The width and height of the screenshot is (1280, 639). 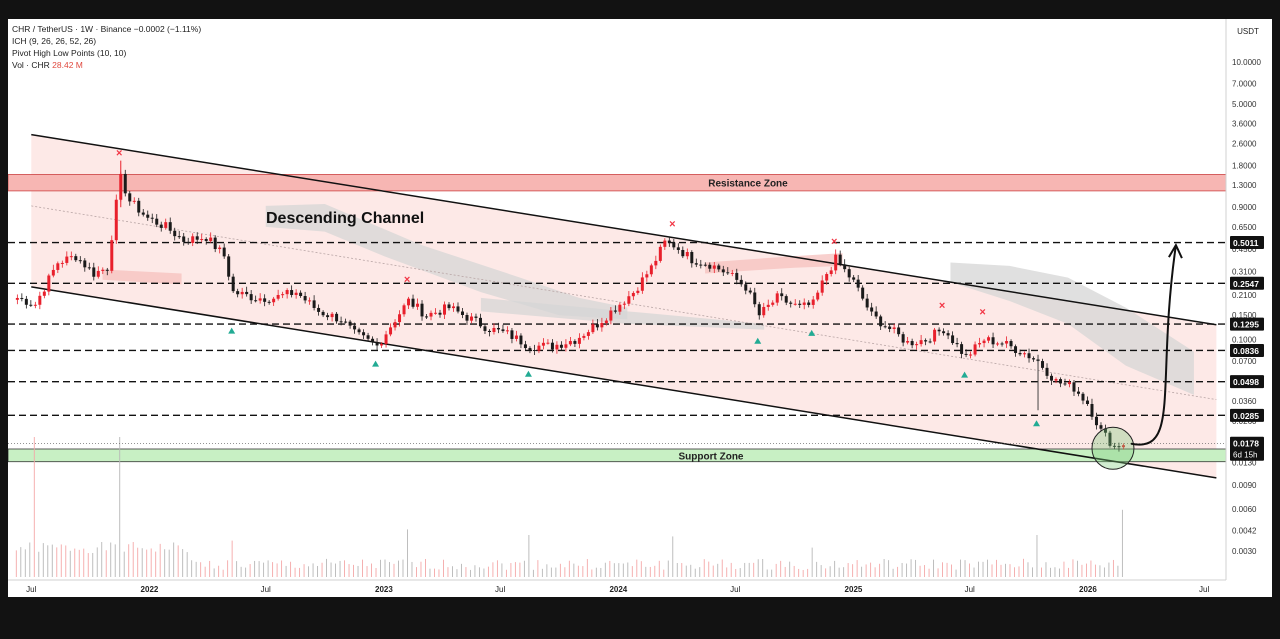 What do you see at coordinates (1246, 284) in the screenshot?
I see `price-level-tag-text: 0.2547` at bounding box center [1246, 284].